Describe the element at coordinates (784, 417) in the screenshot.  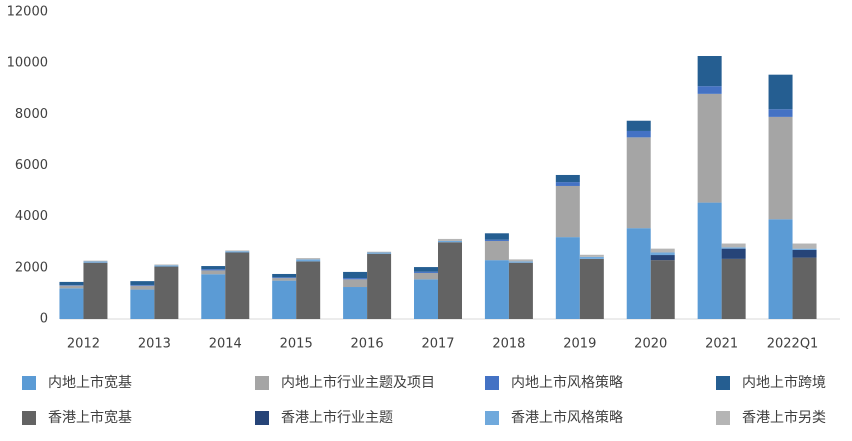
I see `legend-label: 香港上市另类` at that location.